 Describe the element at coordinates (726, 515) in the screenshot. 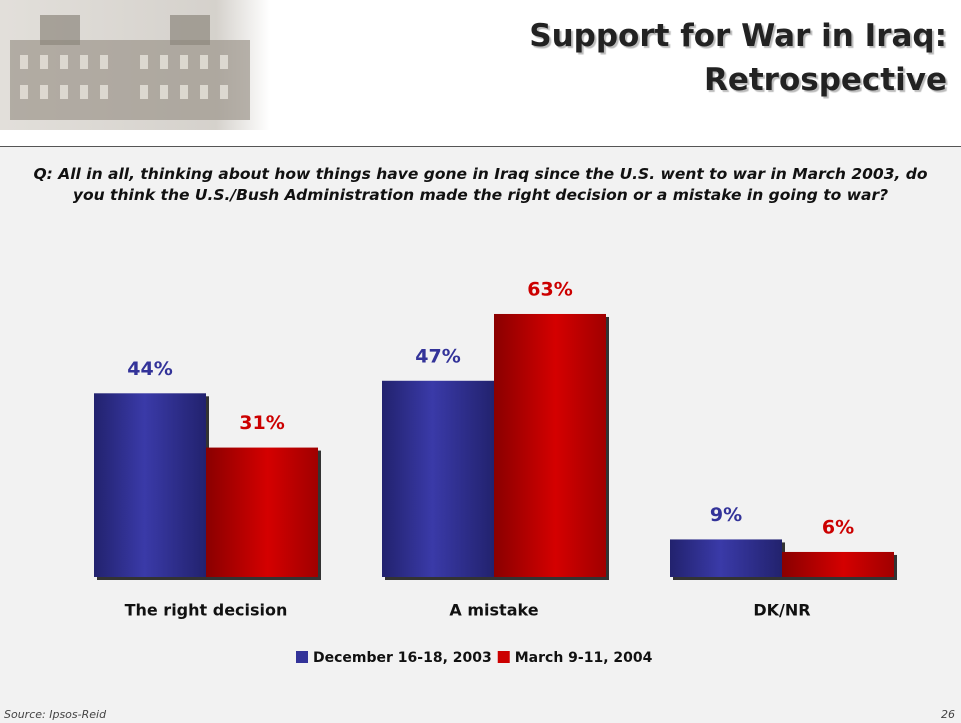

I see `data-label: 9%` at that location.